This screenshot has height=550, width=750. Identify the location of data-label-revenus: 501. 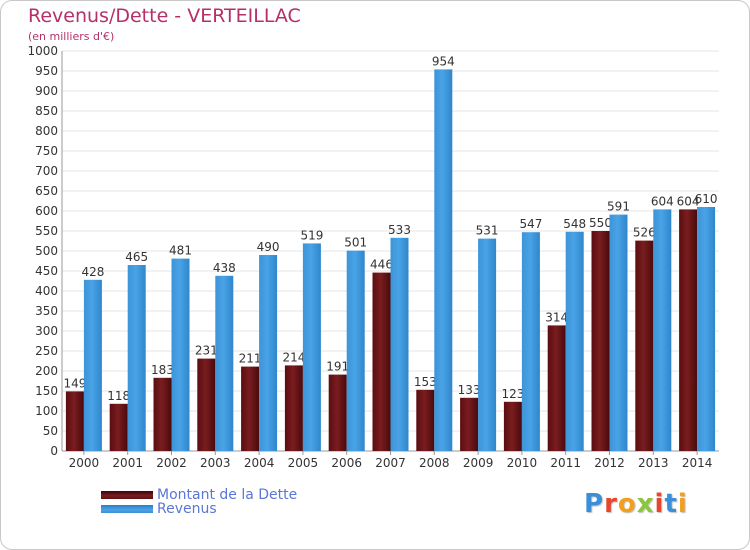
(355, 243).